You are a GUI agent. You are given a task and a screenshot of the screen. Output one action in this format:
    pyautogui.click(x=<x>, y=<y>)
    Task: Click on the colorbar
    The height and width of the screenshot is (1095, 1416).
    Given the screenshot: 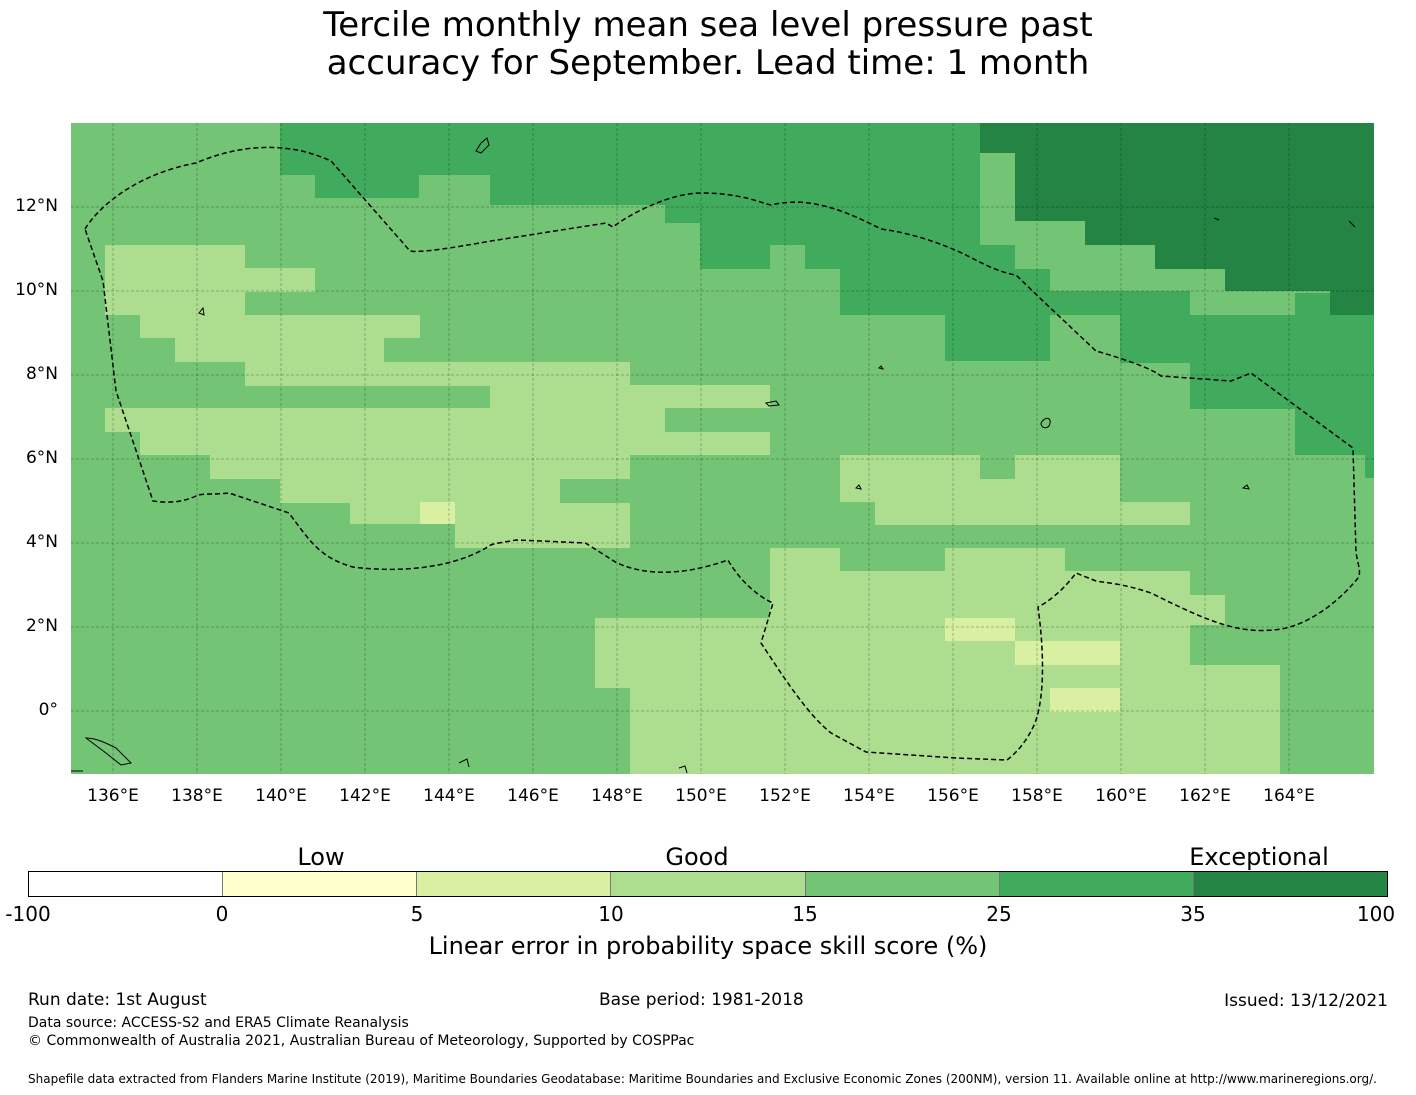 What is the action you would take?
    pyautogui.click(x=708, y=884)
    